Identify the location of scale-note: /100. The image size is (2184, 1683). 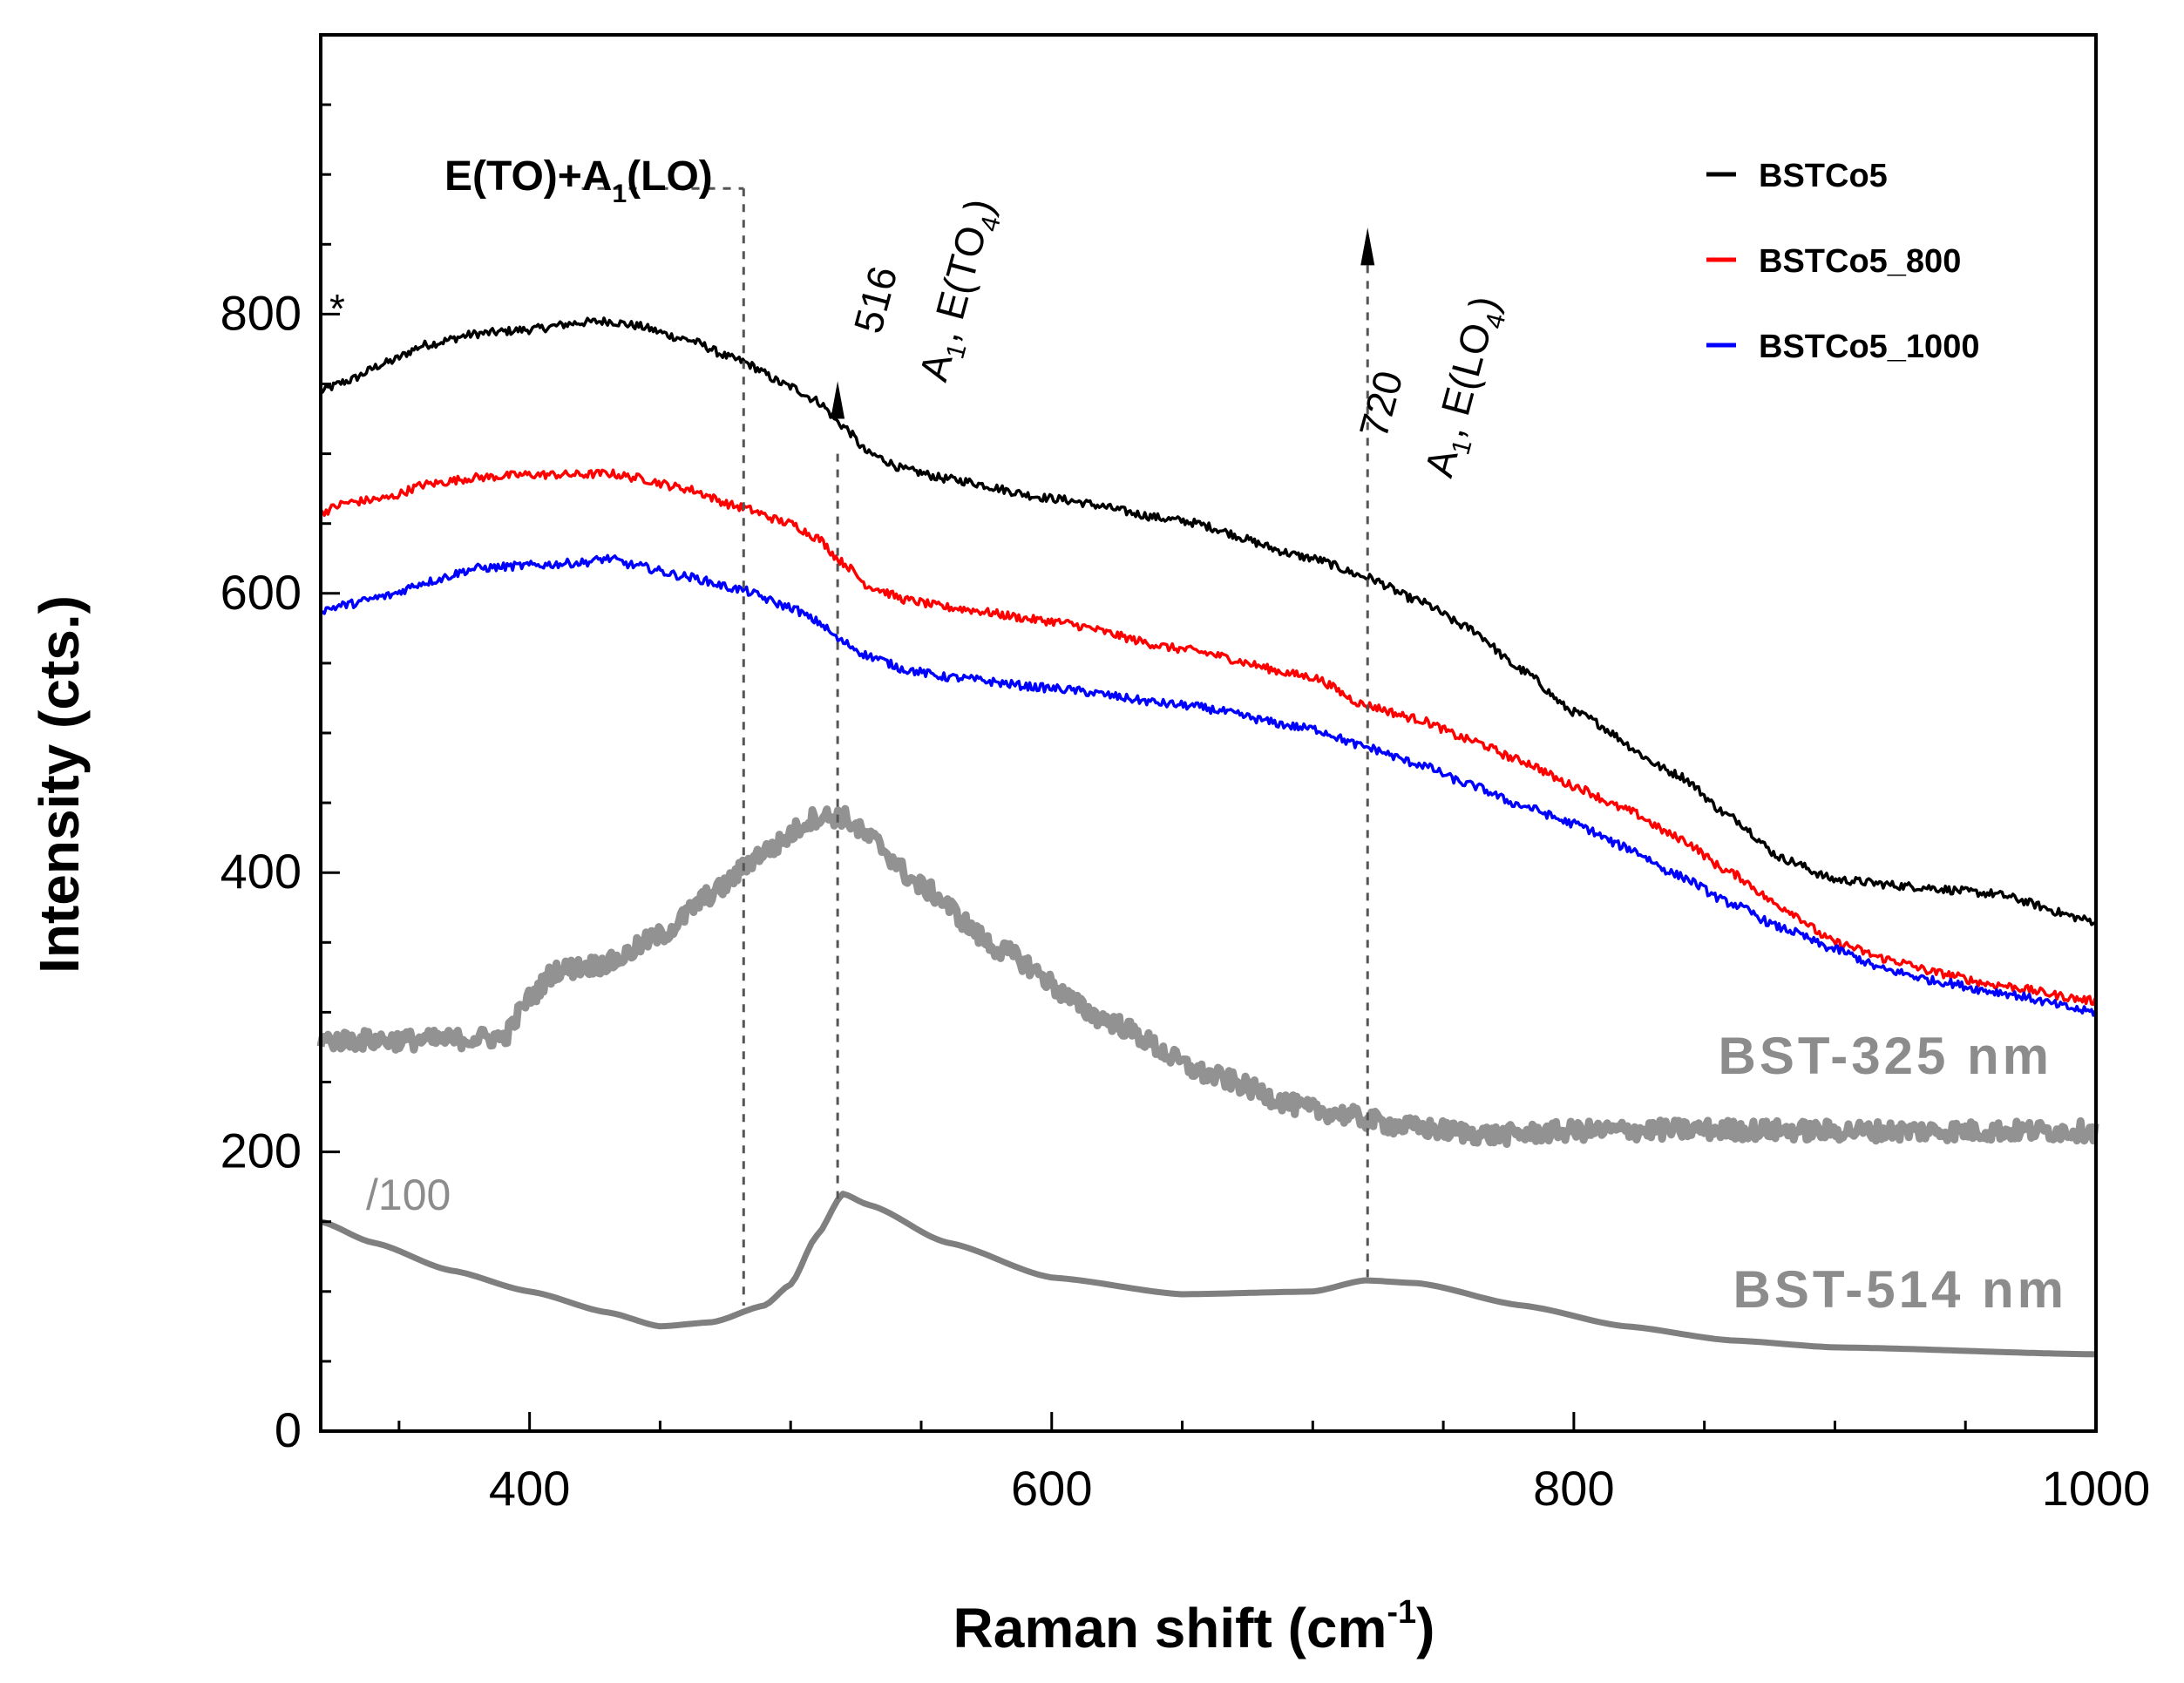
(408, 1195).